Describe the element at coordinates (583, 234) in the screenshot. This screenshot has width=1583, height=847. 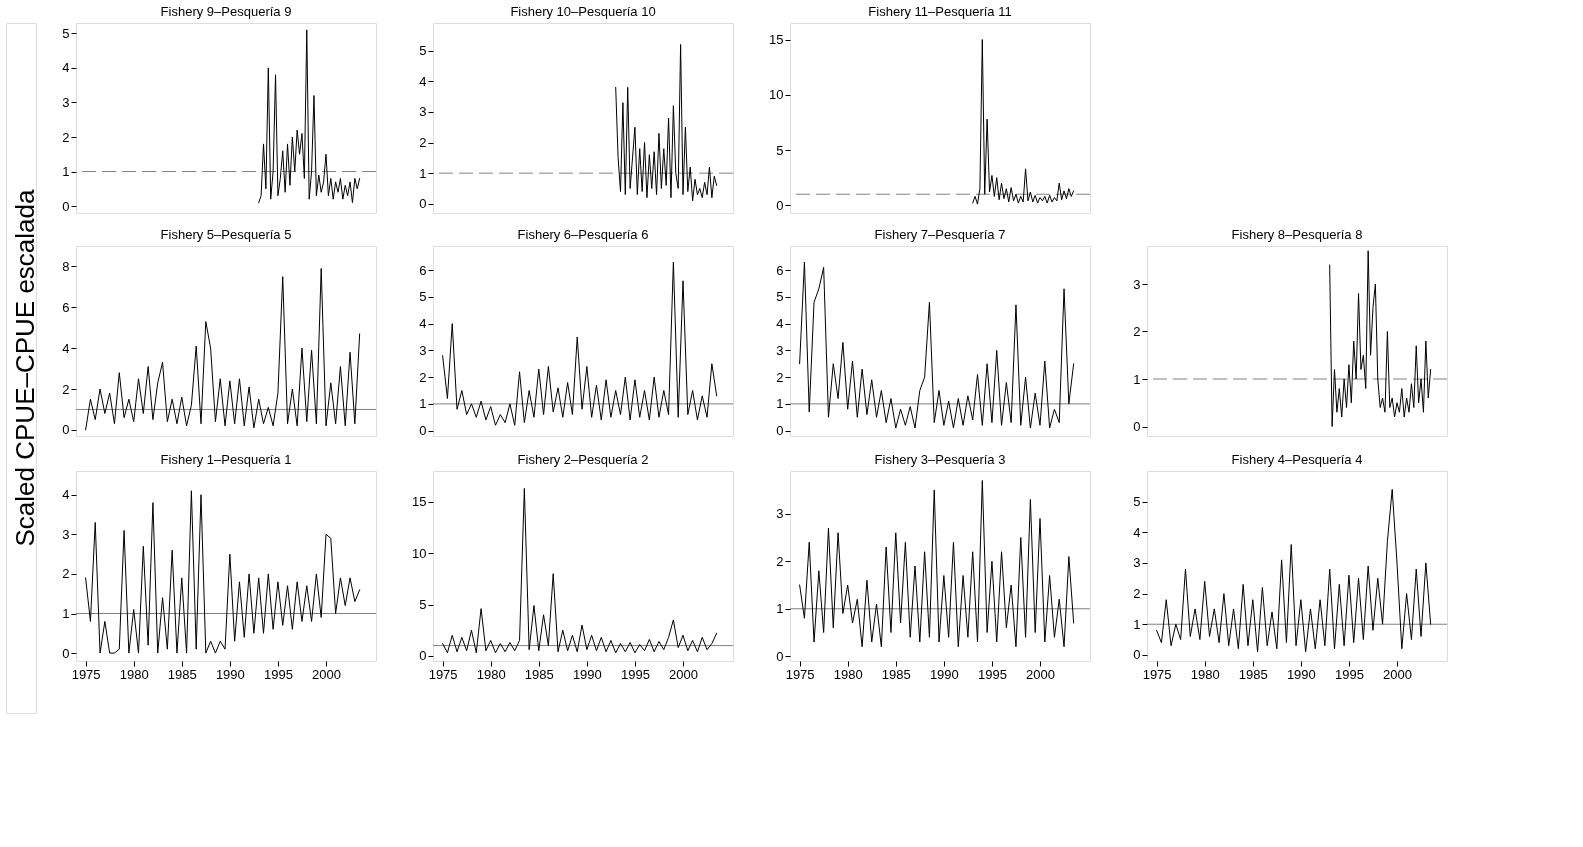
I see `chart-title: Fishery 6–Pesquería 6` at that location.